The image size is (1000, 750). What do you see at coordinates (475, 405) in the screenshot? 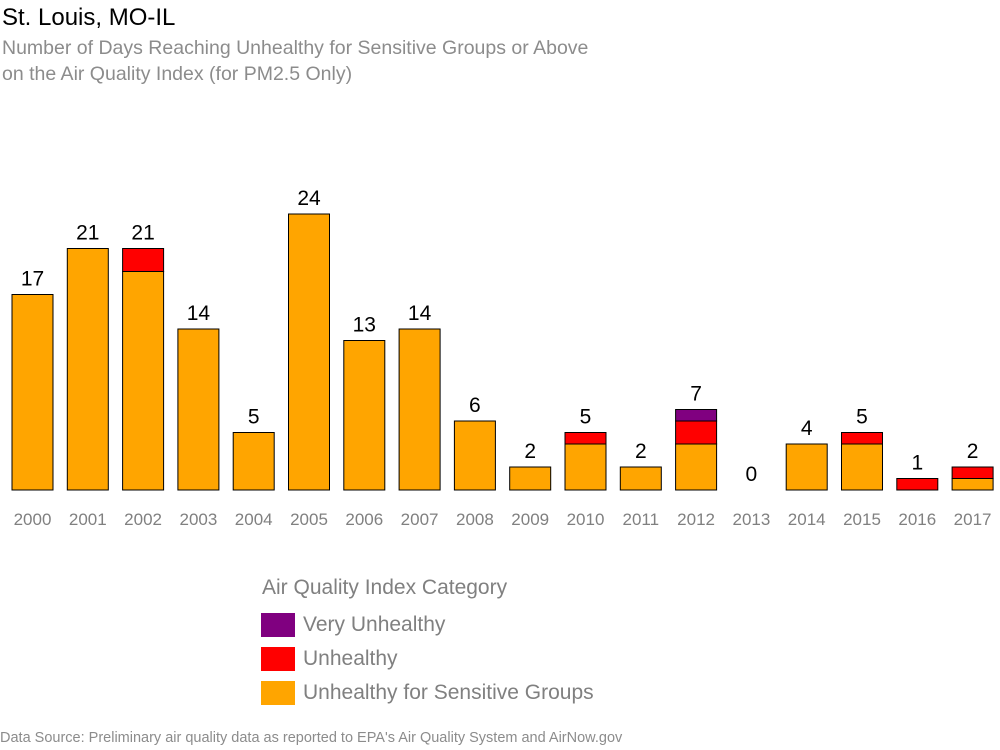
I see `data-label-2008: 6` at bounding box center [475, 405].